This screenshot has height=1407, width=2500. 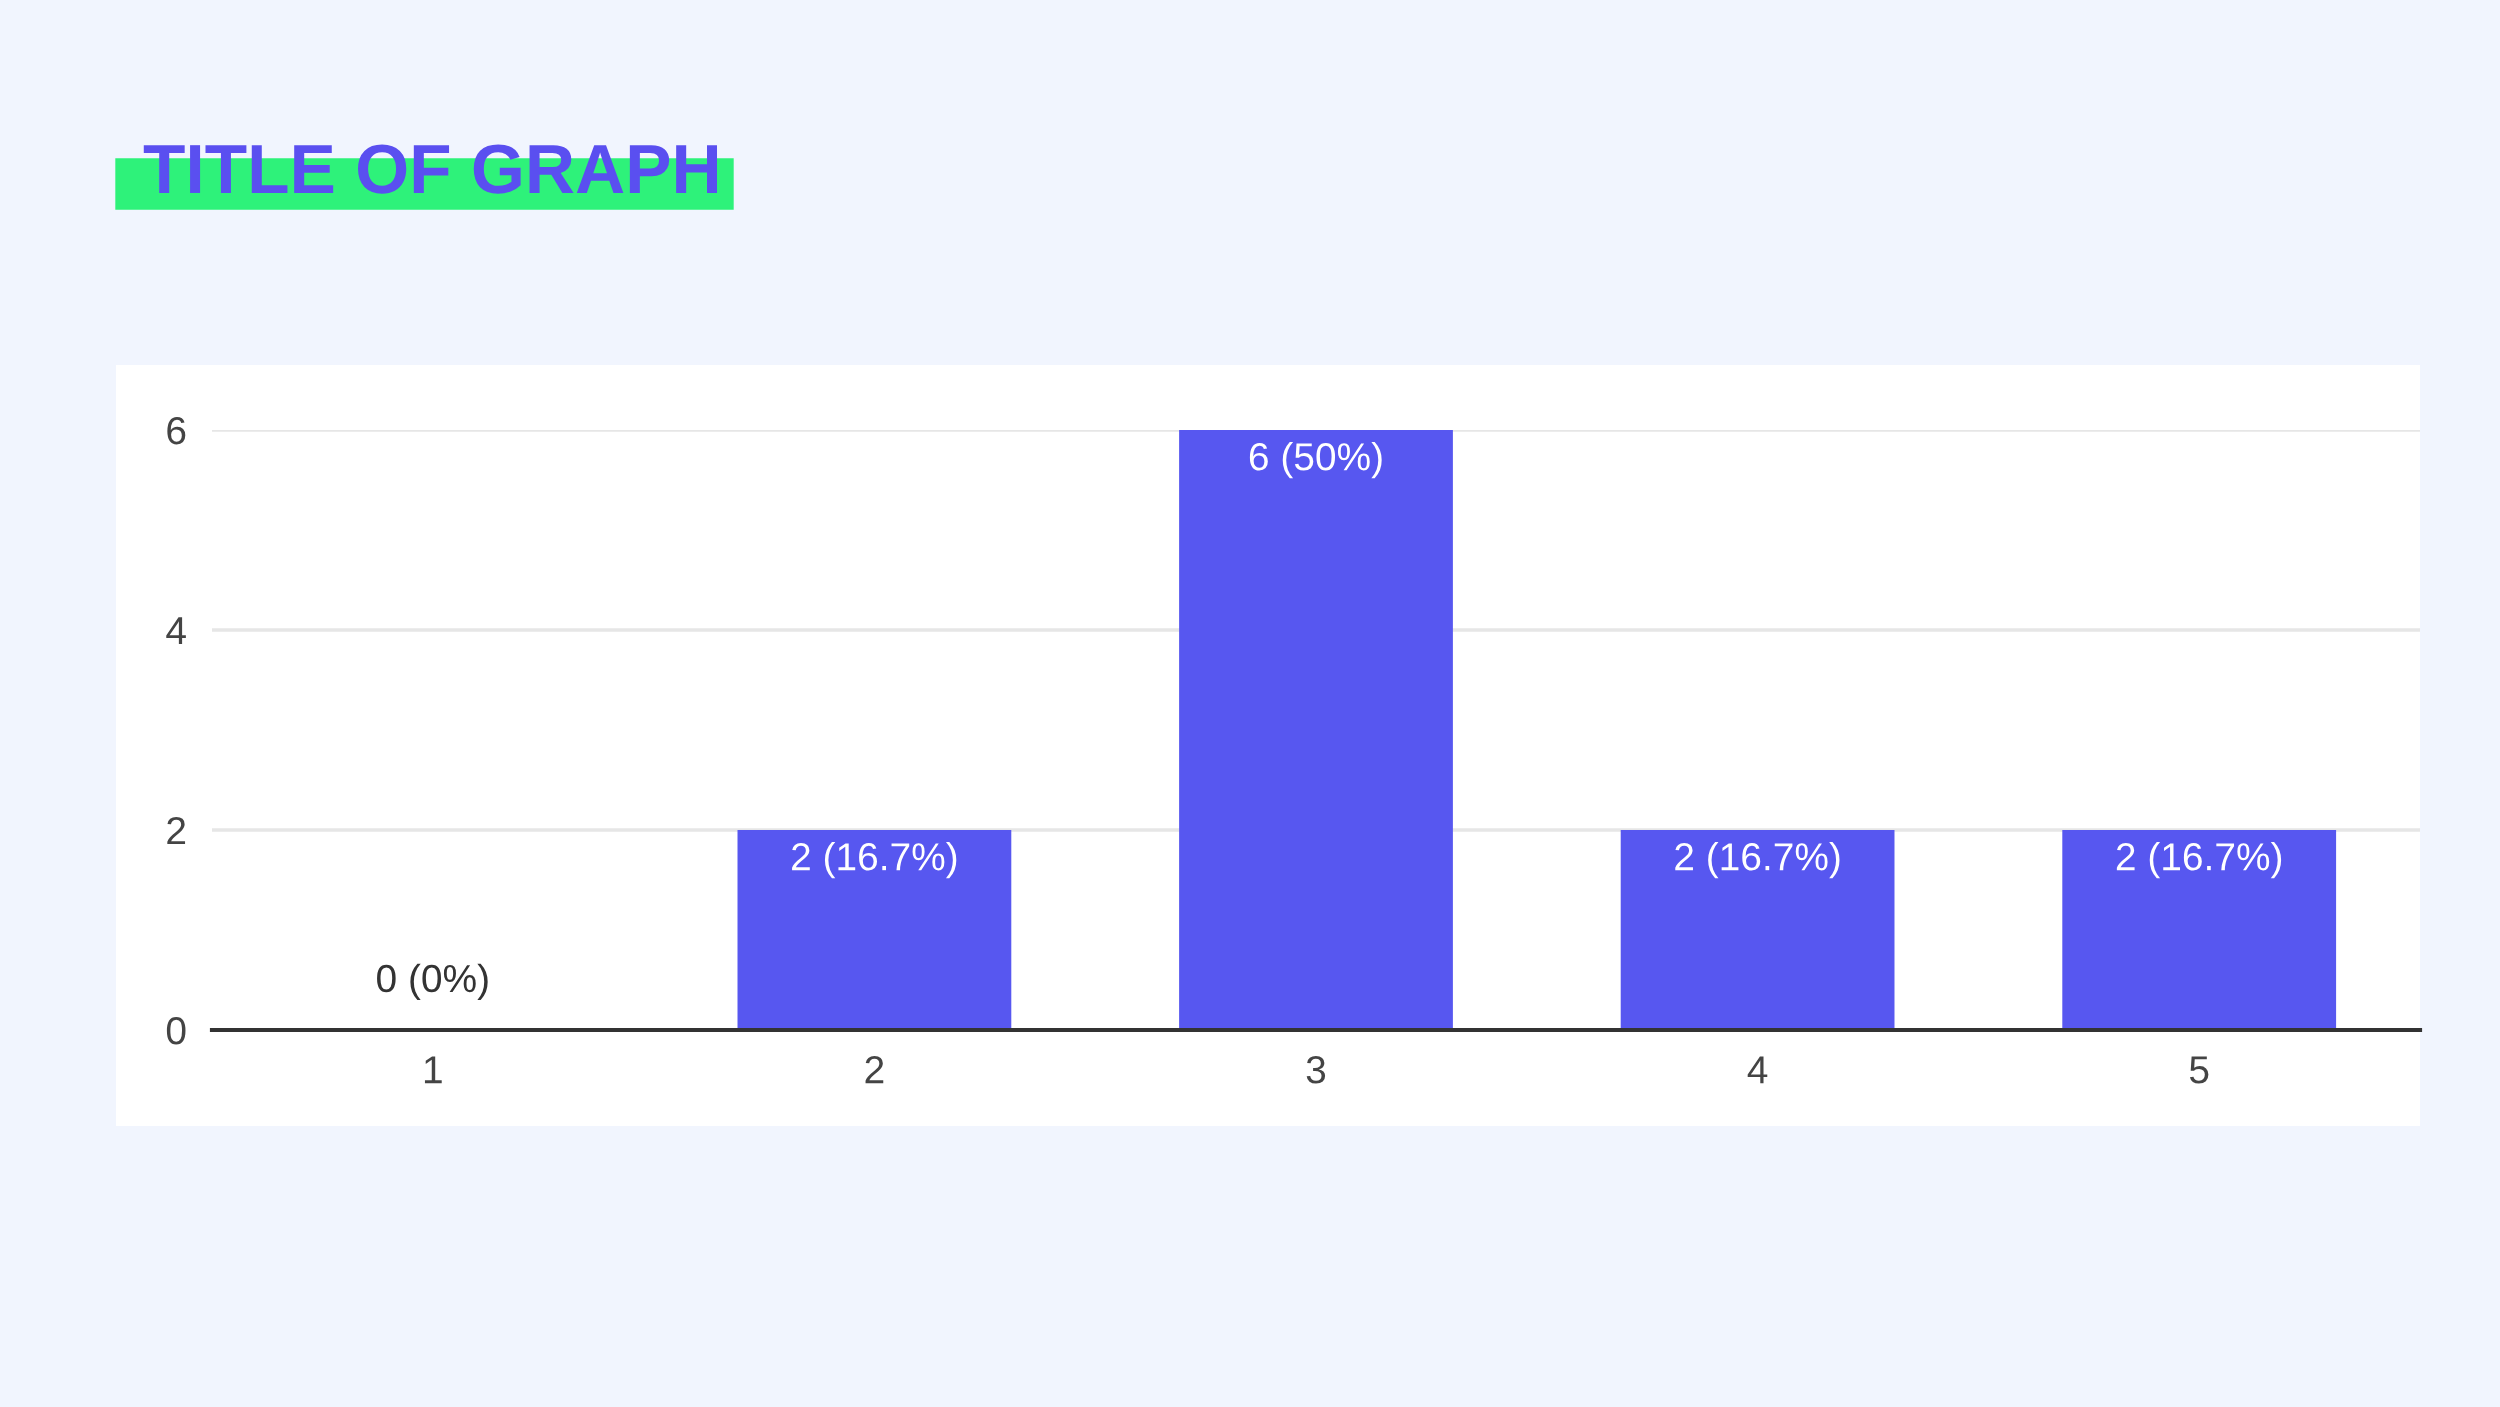 What do you see at coordinates (874, 1070) in the screenshot?
I see `x-tick-label: 2` at bounding box center [874, 1070].